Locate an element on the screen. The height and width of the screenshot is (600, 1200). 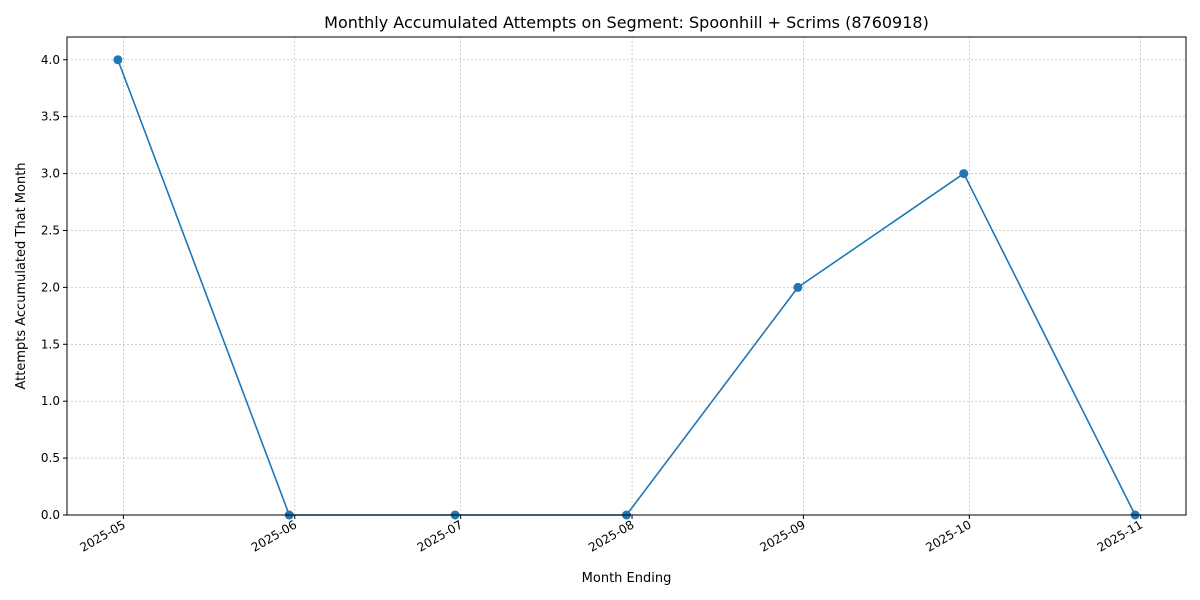
x-tick-label: 2025-08 is located at coordinates (611, 535).